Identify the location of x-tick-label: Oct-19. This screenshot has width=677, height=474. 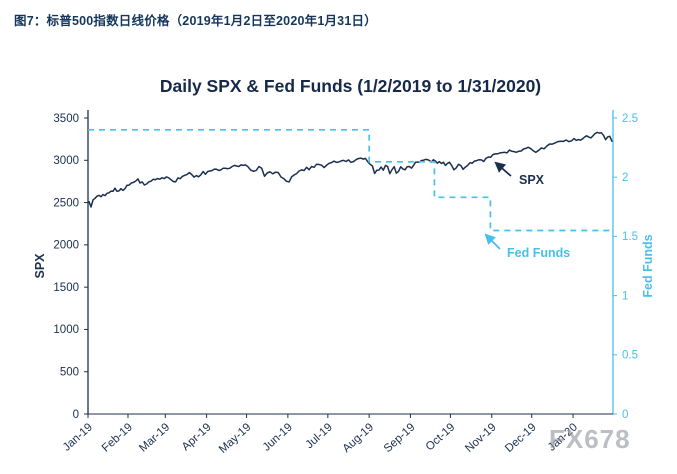
(441, 437).